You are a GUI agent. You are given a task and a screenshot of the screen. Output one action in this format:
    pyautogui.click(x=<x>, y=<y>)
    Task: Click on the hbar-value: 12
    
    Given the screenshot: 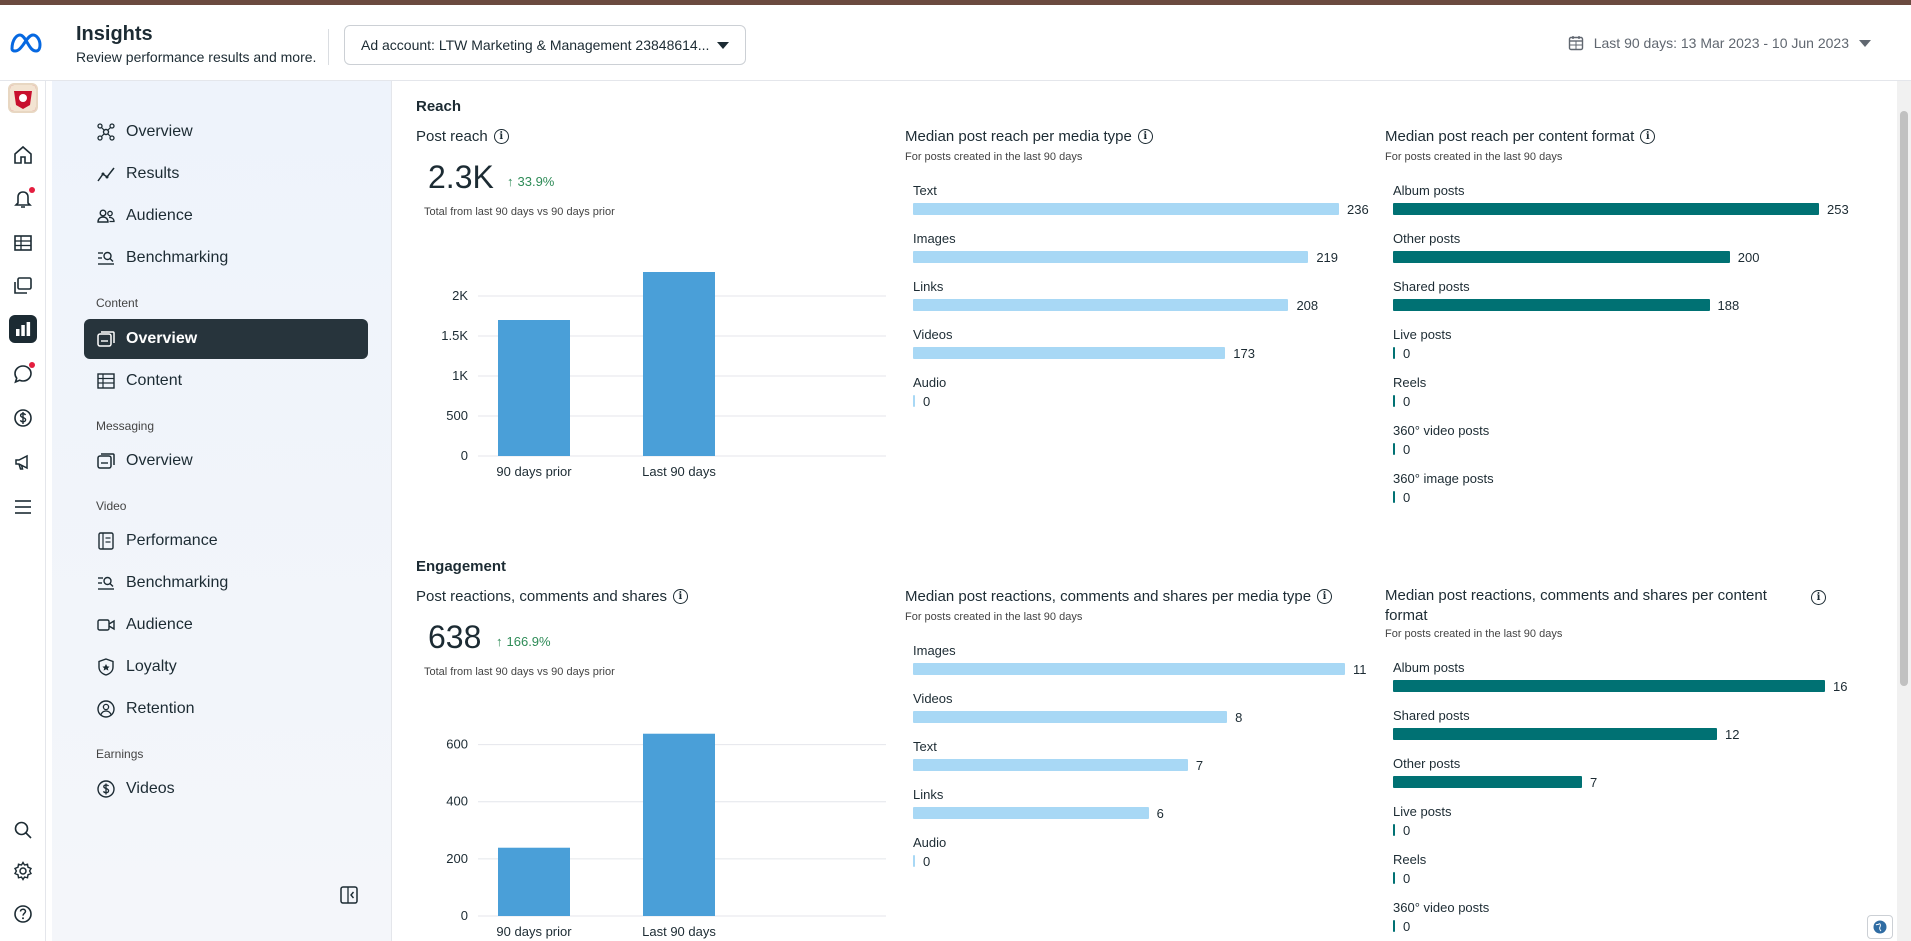 What is the action you would take?
    pyautogui.click(x=1732, y=734)
    